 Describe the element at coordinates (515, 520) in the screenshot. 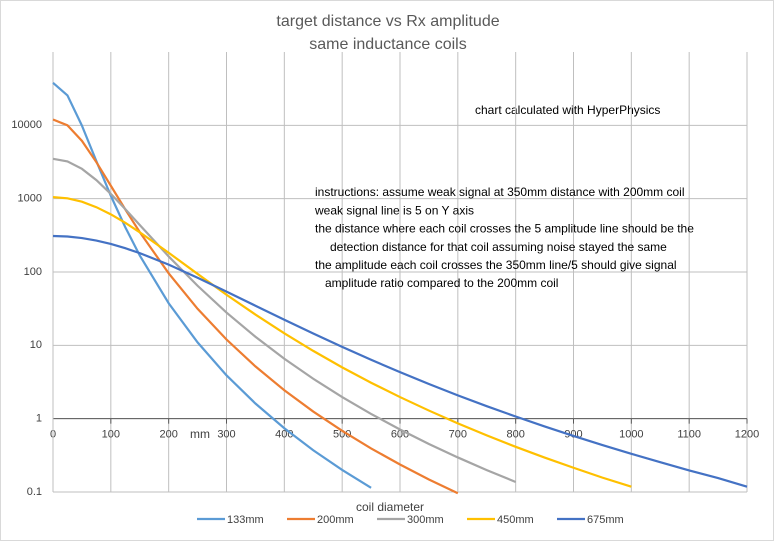

I see `legend-label: 450mm` at that location.